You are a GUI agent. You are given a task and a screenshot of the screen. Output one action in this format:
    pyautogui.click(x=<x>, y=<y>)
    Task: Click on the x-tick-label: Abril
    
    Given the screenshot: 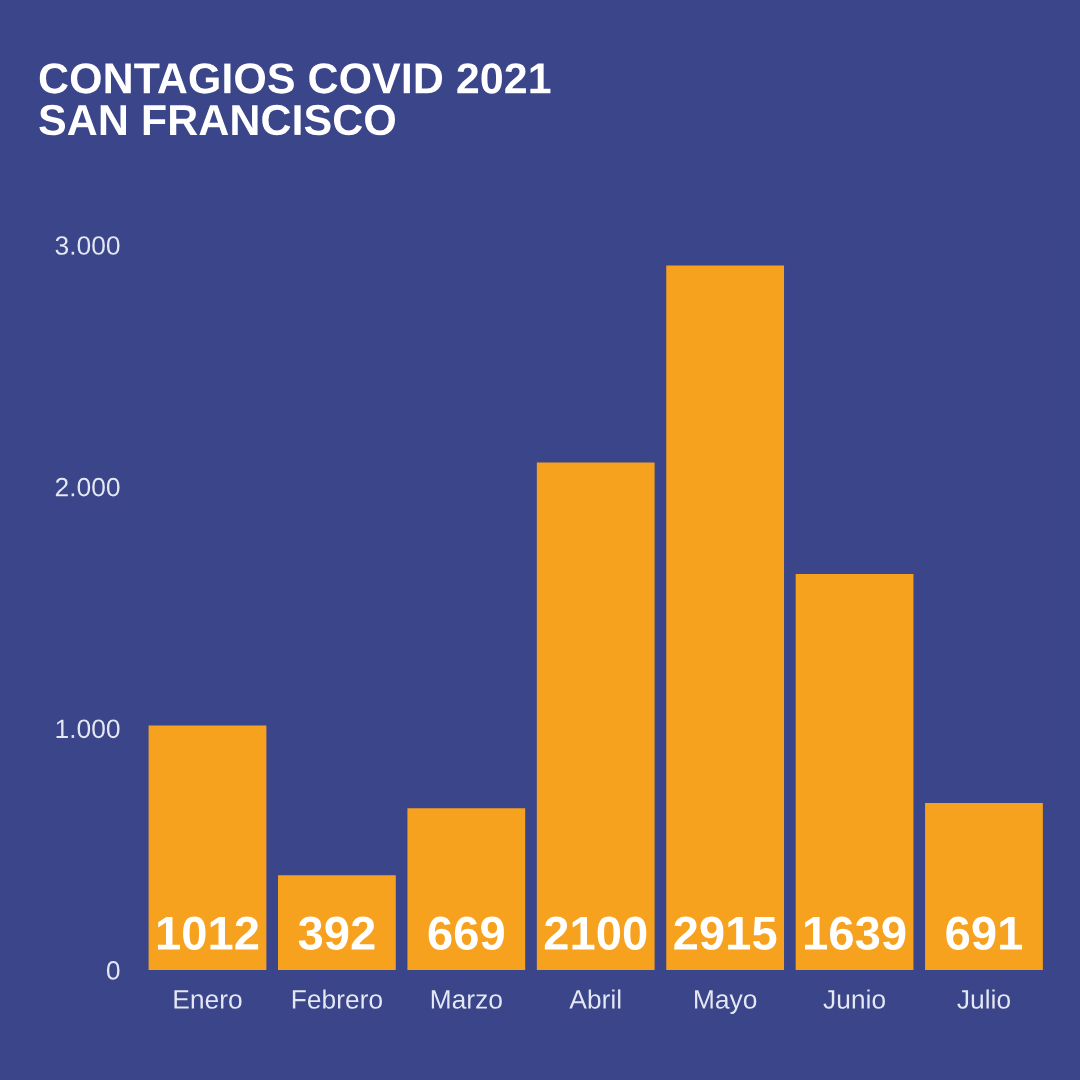 What is the action you would take?
    pyautogui.click(x=595, y=999)
    